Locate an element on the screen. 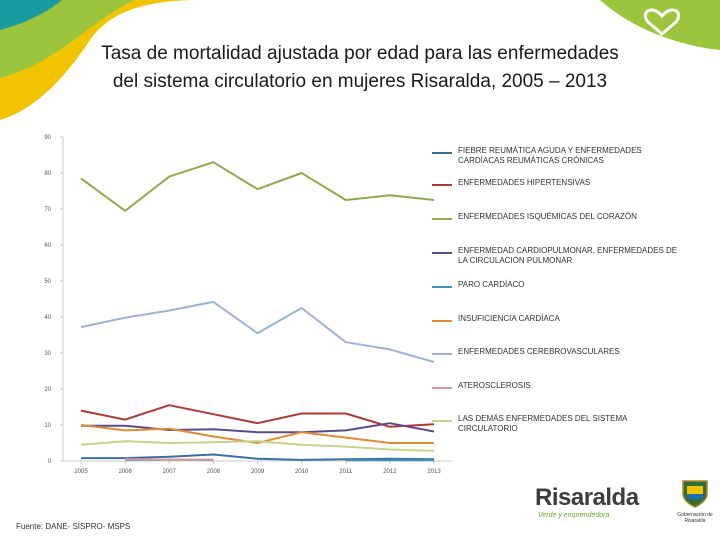 Image resolution: width=720 pixels, height=540 pixels. legend-label: ATEROSCLEROSIS is located at coordinates (494, 385).